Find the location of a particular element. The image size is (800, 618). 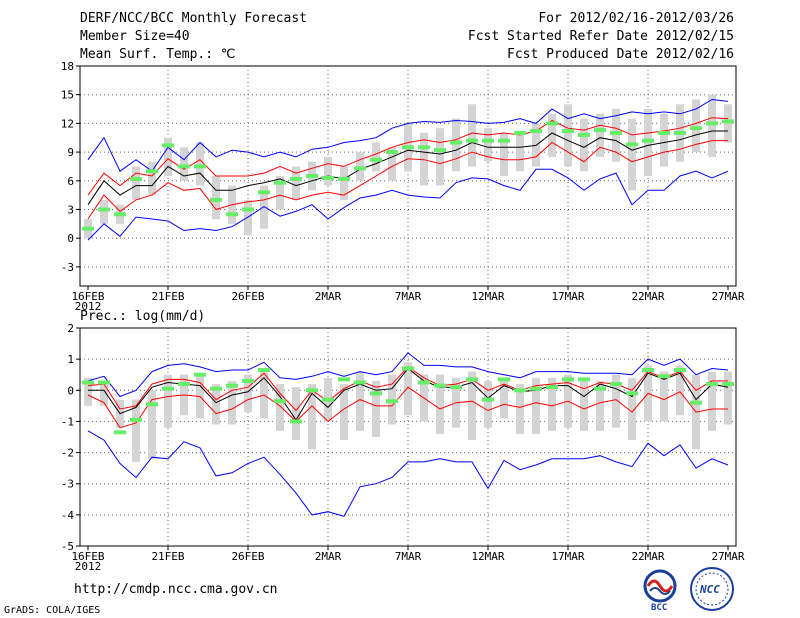

grads-credit: GrADS: COLA/IGES is located at coordinates (52, 610).